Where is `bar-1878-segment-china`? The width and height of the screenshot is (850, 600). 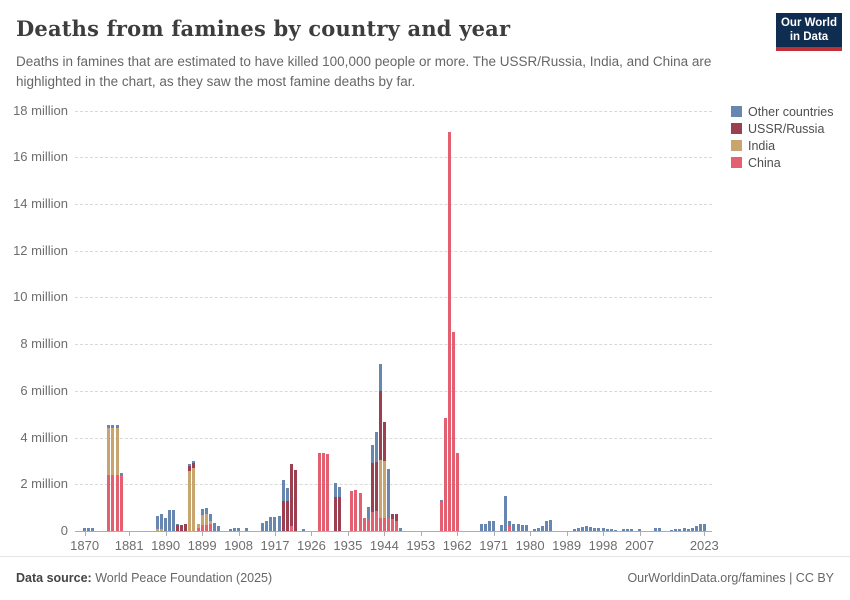
bar-1878-segment-china is located at coordinates (117, 502).